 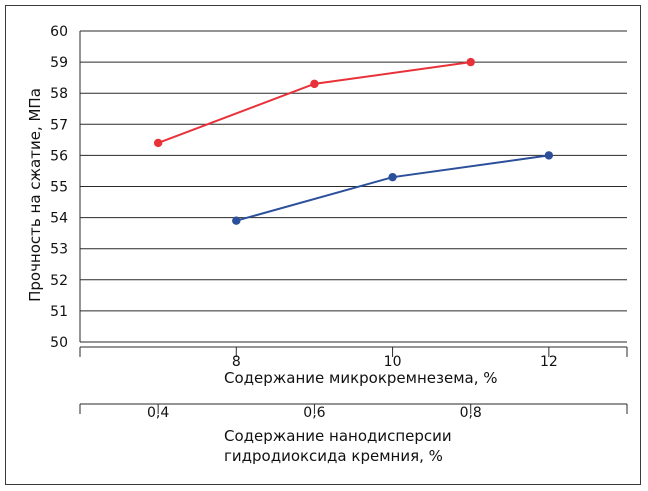 What do you see at coordinates (35, 195) in the screenshot?
I see `y-axis-label: Прочность на сжатие, МПа` at bounding box center [35, 195].